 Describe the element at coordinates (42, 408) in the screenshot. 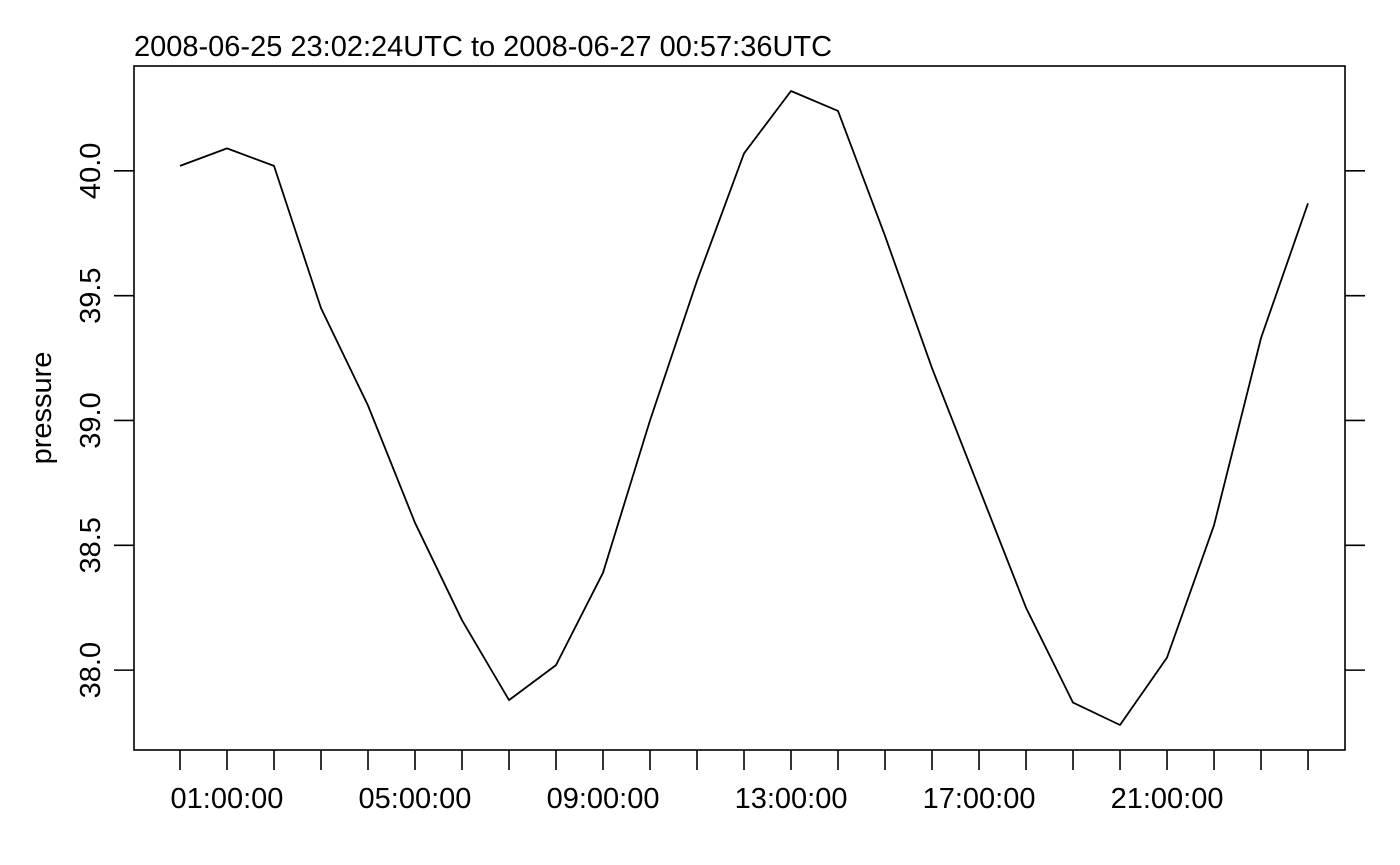

I see `y-axis-label: pressure` at that location.